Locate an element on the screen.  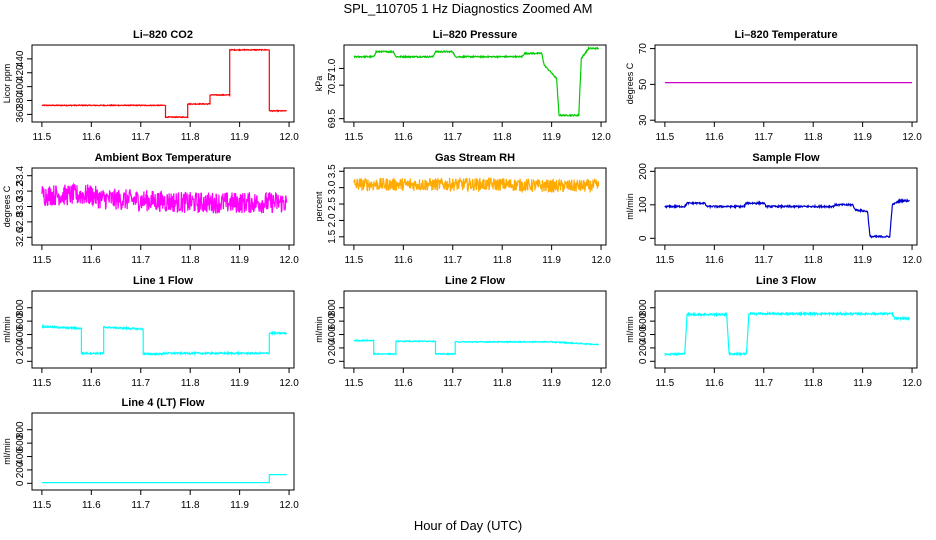
y-tick-label: 50 is located at coordinates (643, 84).